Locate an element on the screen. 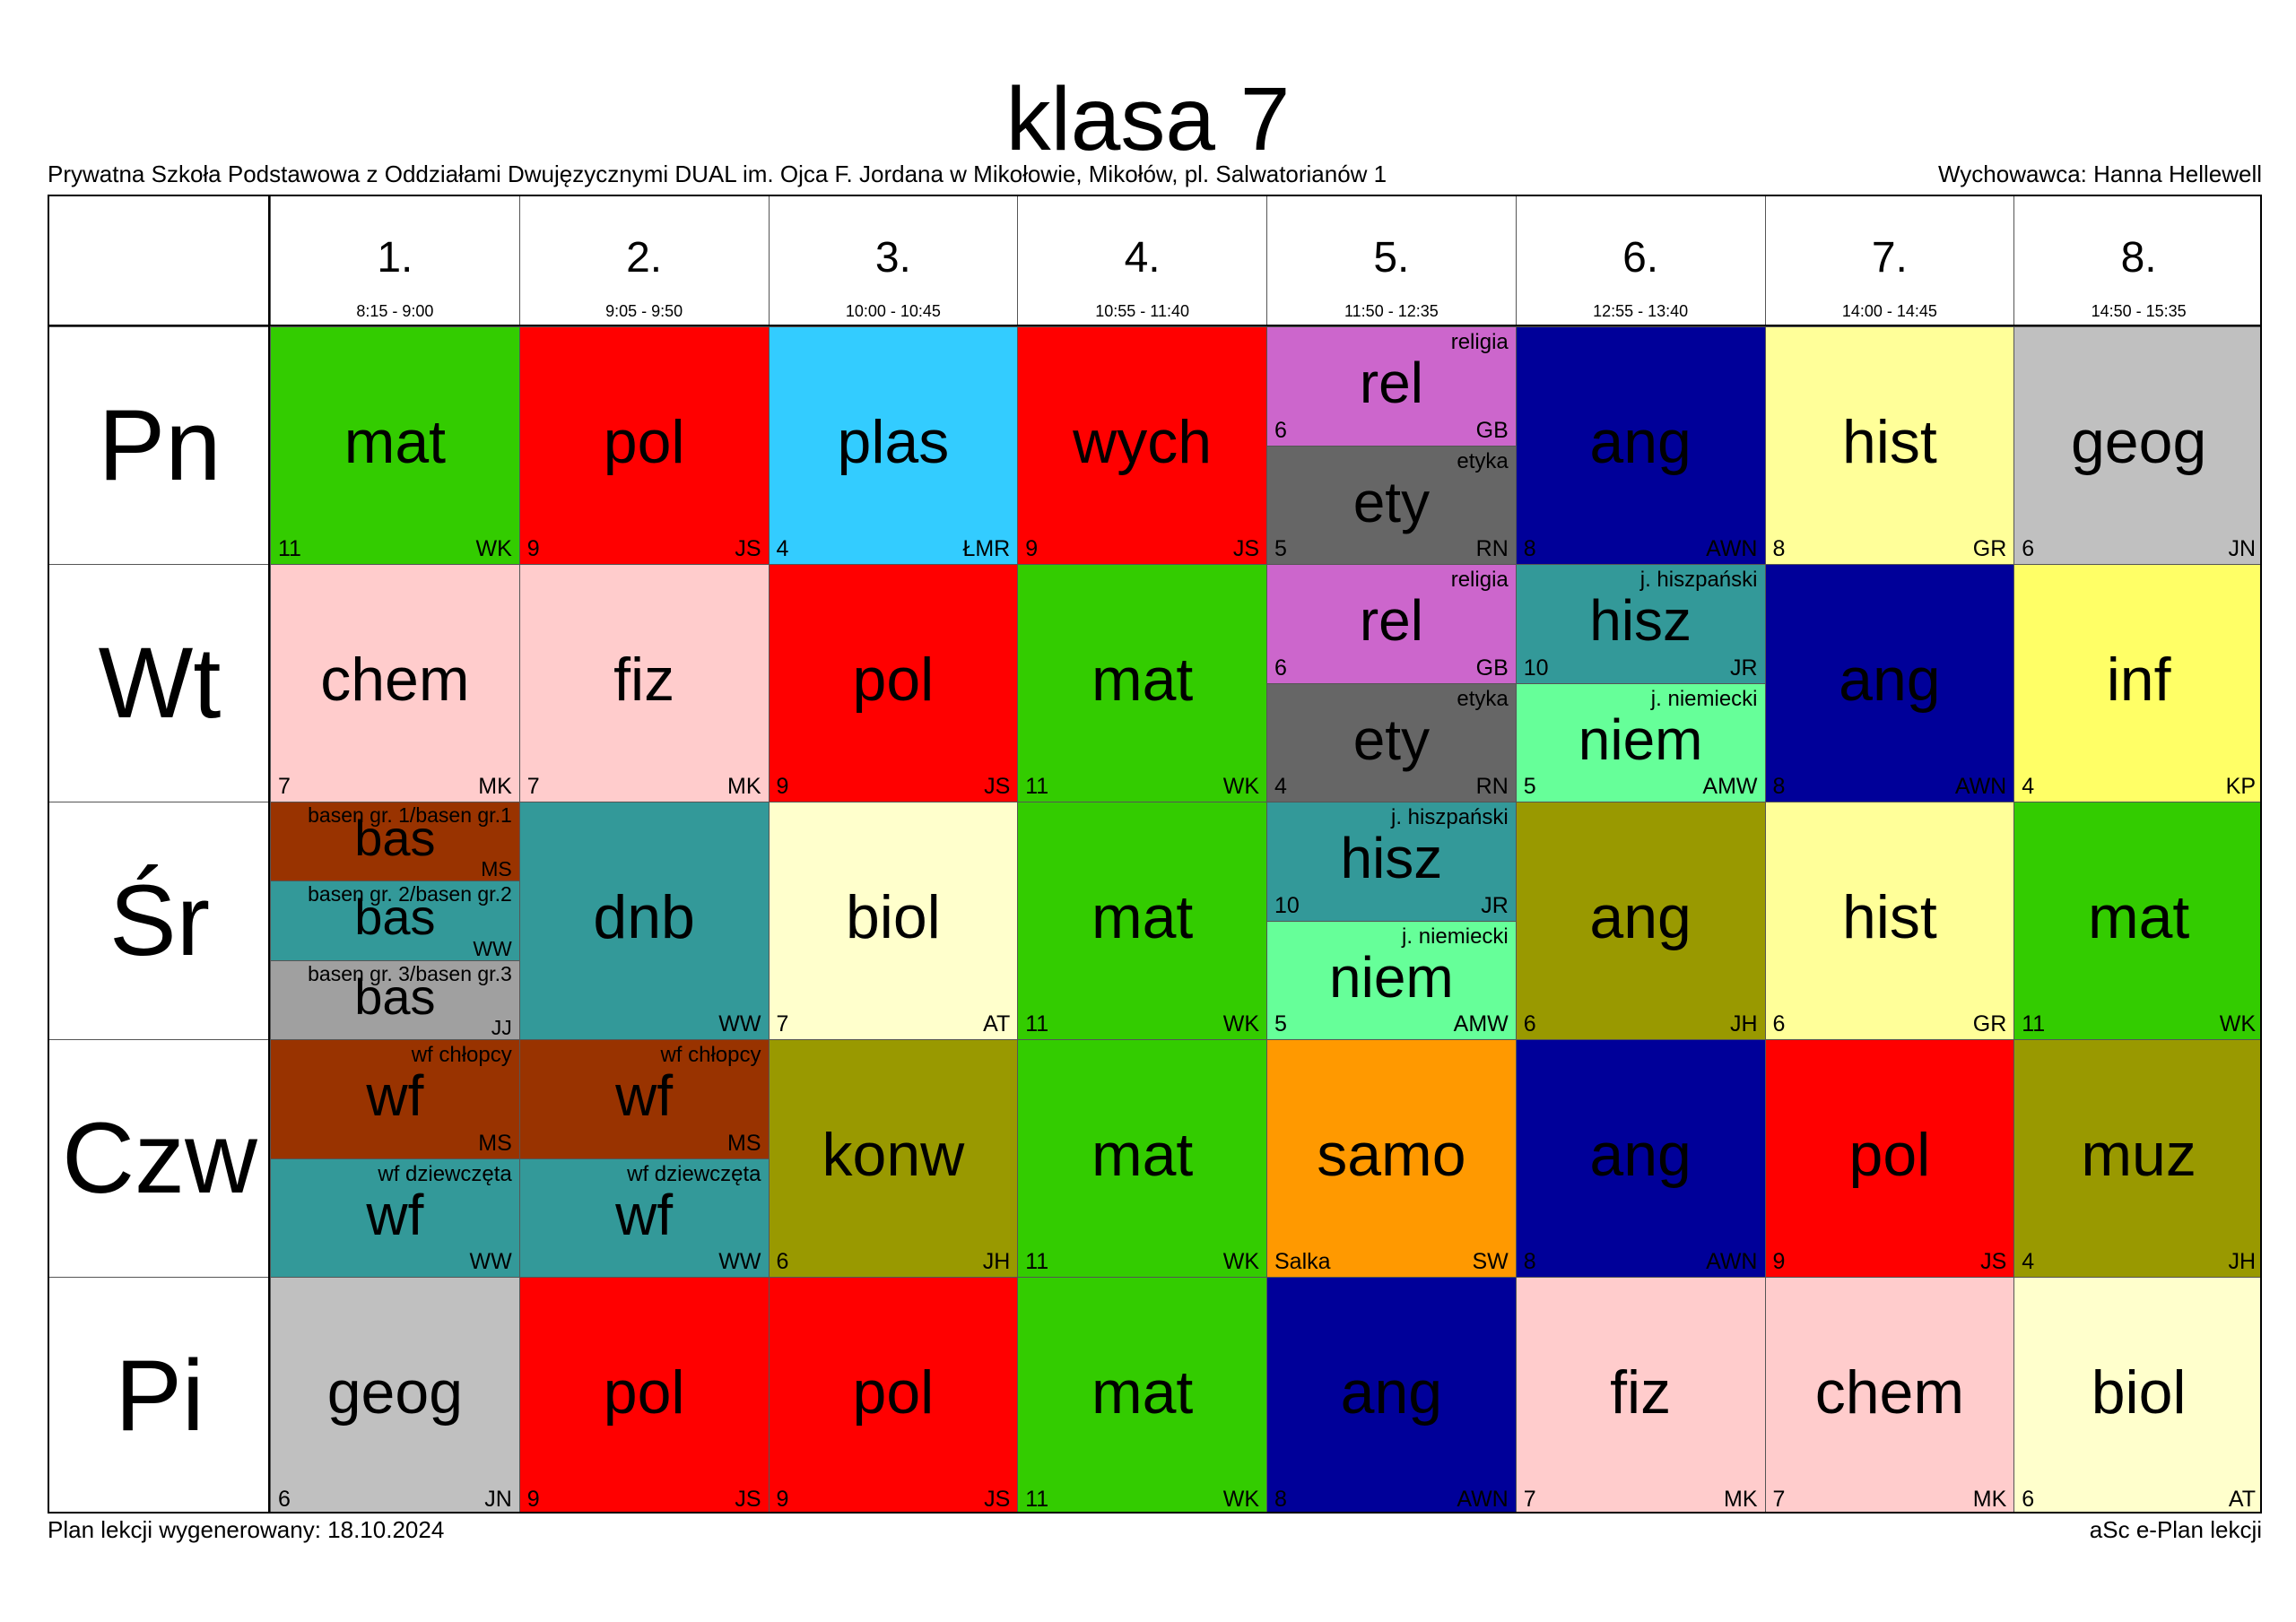 This screenshot has height=1622, width=2296. lesson-cell: konw 6 JH is located at coordinates (893, 1158).